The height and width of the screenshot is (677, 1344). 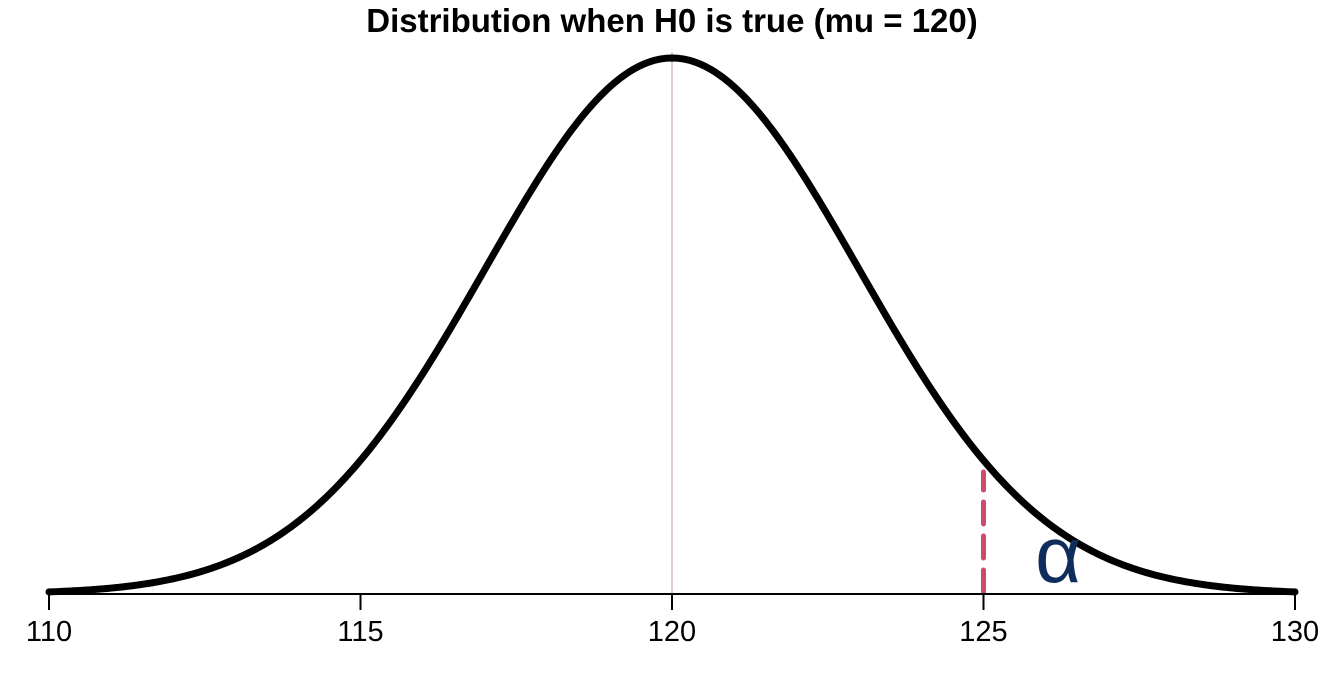 What do you see at coordinates (983, 632) in the screenshot?
I see `x-tick-label: 125` at bounding box center [983, 632].